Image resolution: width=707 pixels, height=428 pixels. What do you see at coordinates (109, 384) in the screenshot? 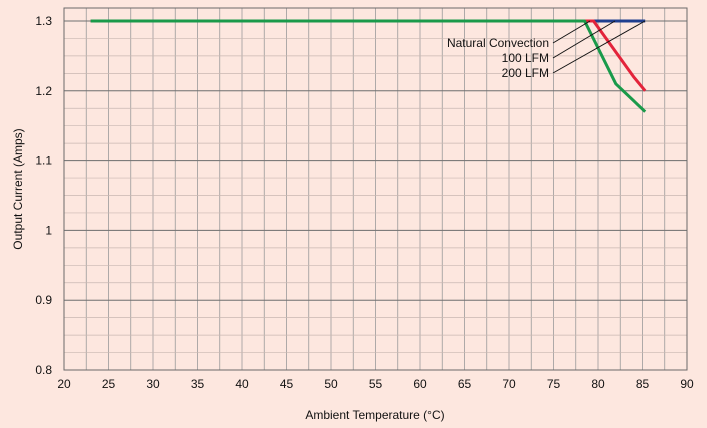
I see `x-tick-label: 25` at bounding box center [109, 384].